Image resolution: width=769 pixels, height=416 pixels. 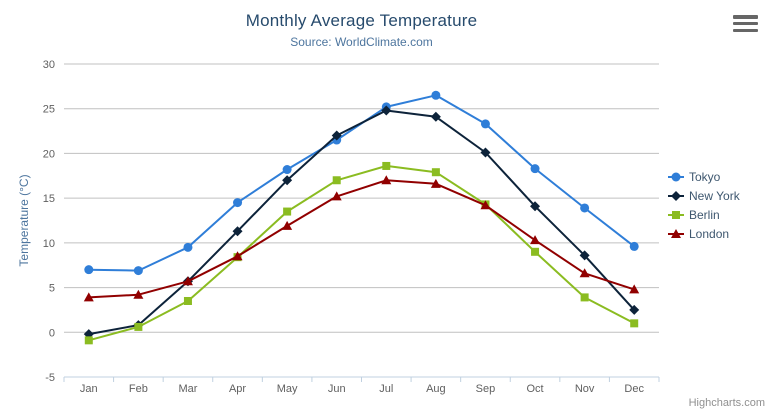 What do you see at coordinates (237, 389) in the screenshot?
I see `x-axis-label: Apr` at bounding box center [237, 389].